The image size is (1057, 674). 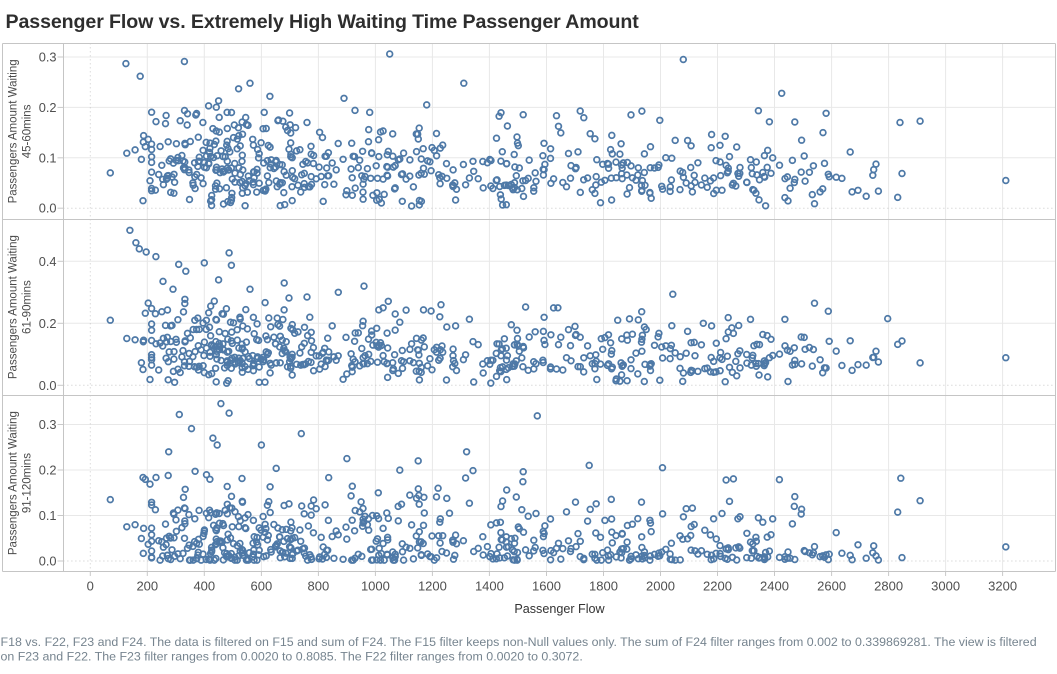 What do you see at coordinates (319, 586) in the screenshot?
I see `svg-text: 800` at bounding box center [319, 586].